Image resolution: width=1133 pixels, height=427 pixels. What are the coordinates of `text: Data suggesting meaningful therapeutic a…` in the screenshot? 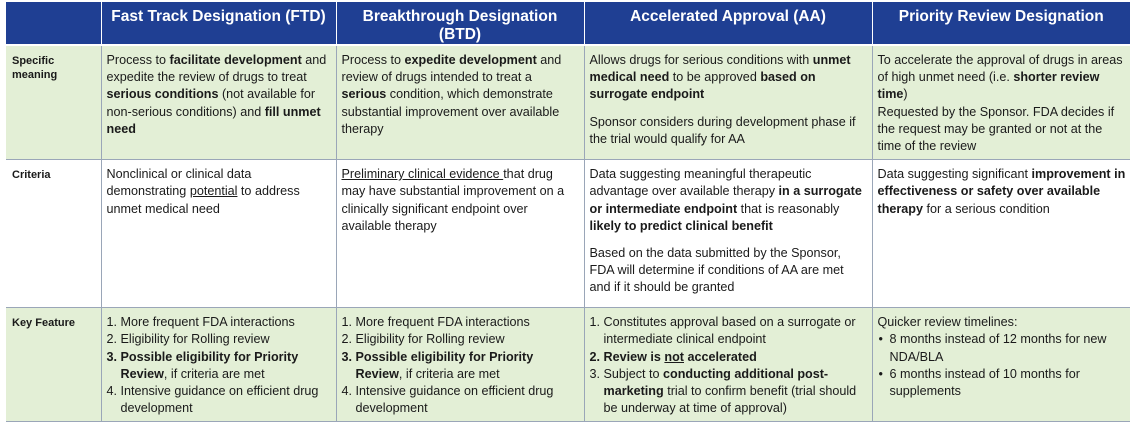 It's located at (700, 183).